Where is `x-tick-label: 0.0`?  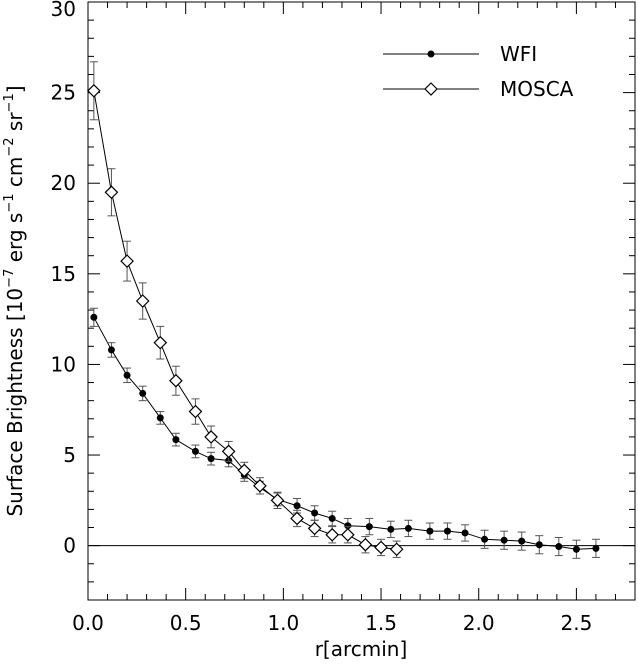
x-tick-label: 0.0 is located at coordinates (88, 623).